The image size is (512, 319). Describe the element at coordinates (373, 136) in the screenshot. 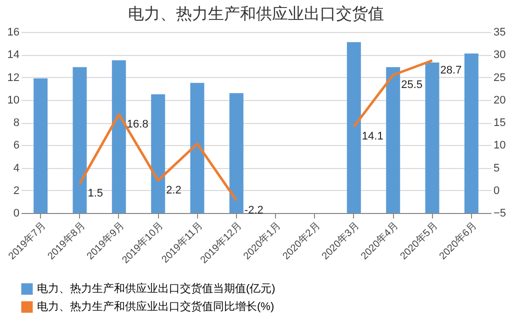

I see `data-label: 14.1` at that location.